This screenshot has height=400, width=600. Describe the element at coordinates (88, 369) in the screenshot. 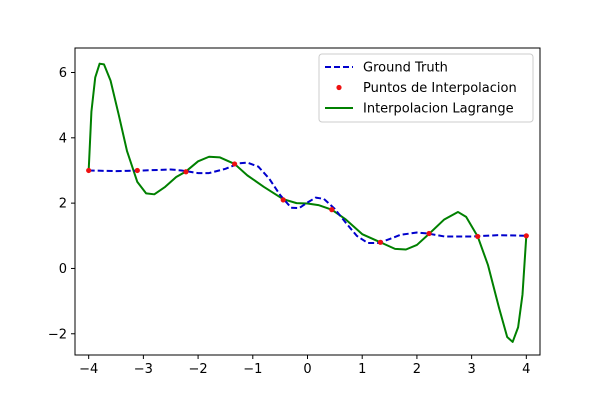

I see `x-tick-label: −4` at that location.